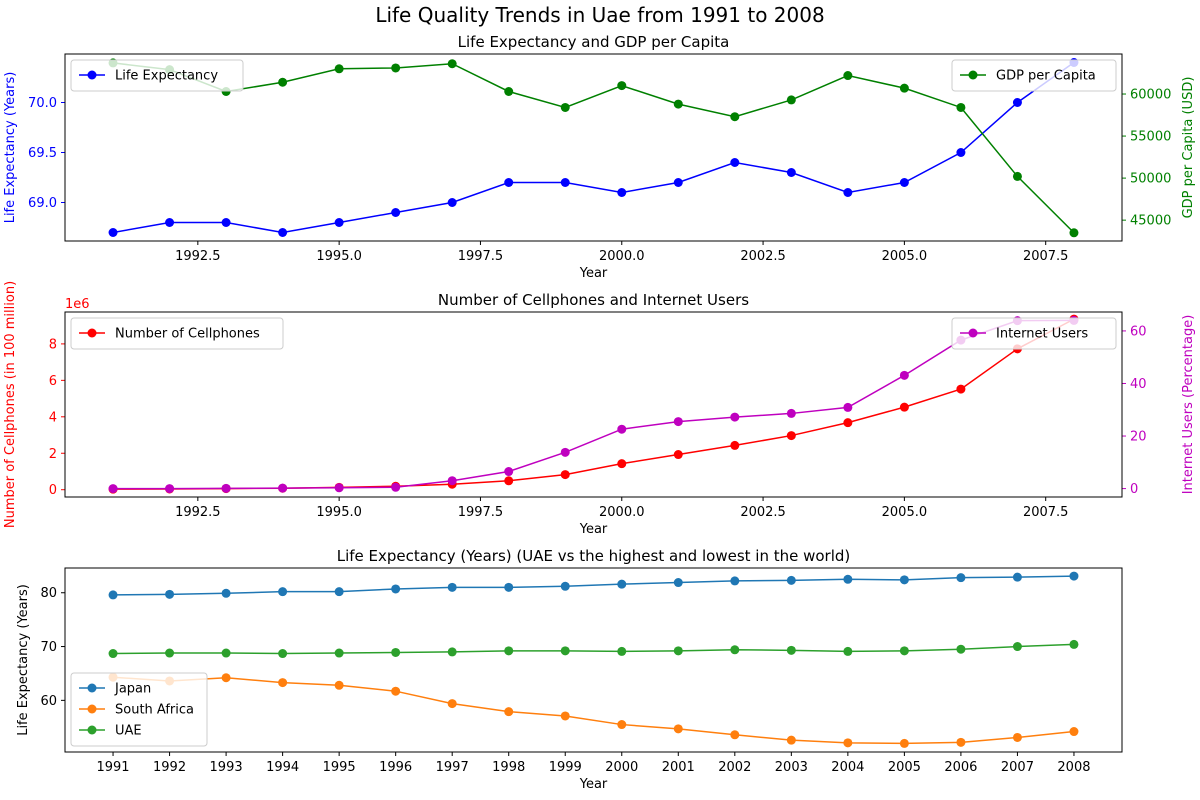 Image resolution: width=1200 pixels, height=800 pixels. What do you see at coordinates (1017, 767) in the screenshot?
I see `x-tick-label: 2007` at bounding box center [1017, 767].